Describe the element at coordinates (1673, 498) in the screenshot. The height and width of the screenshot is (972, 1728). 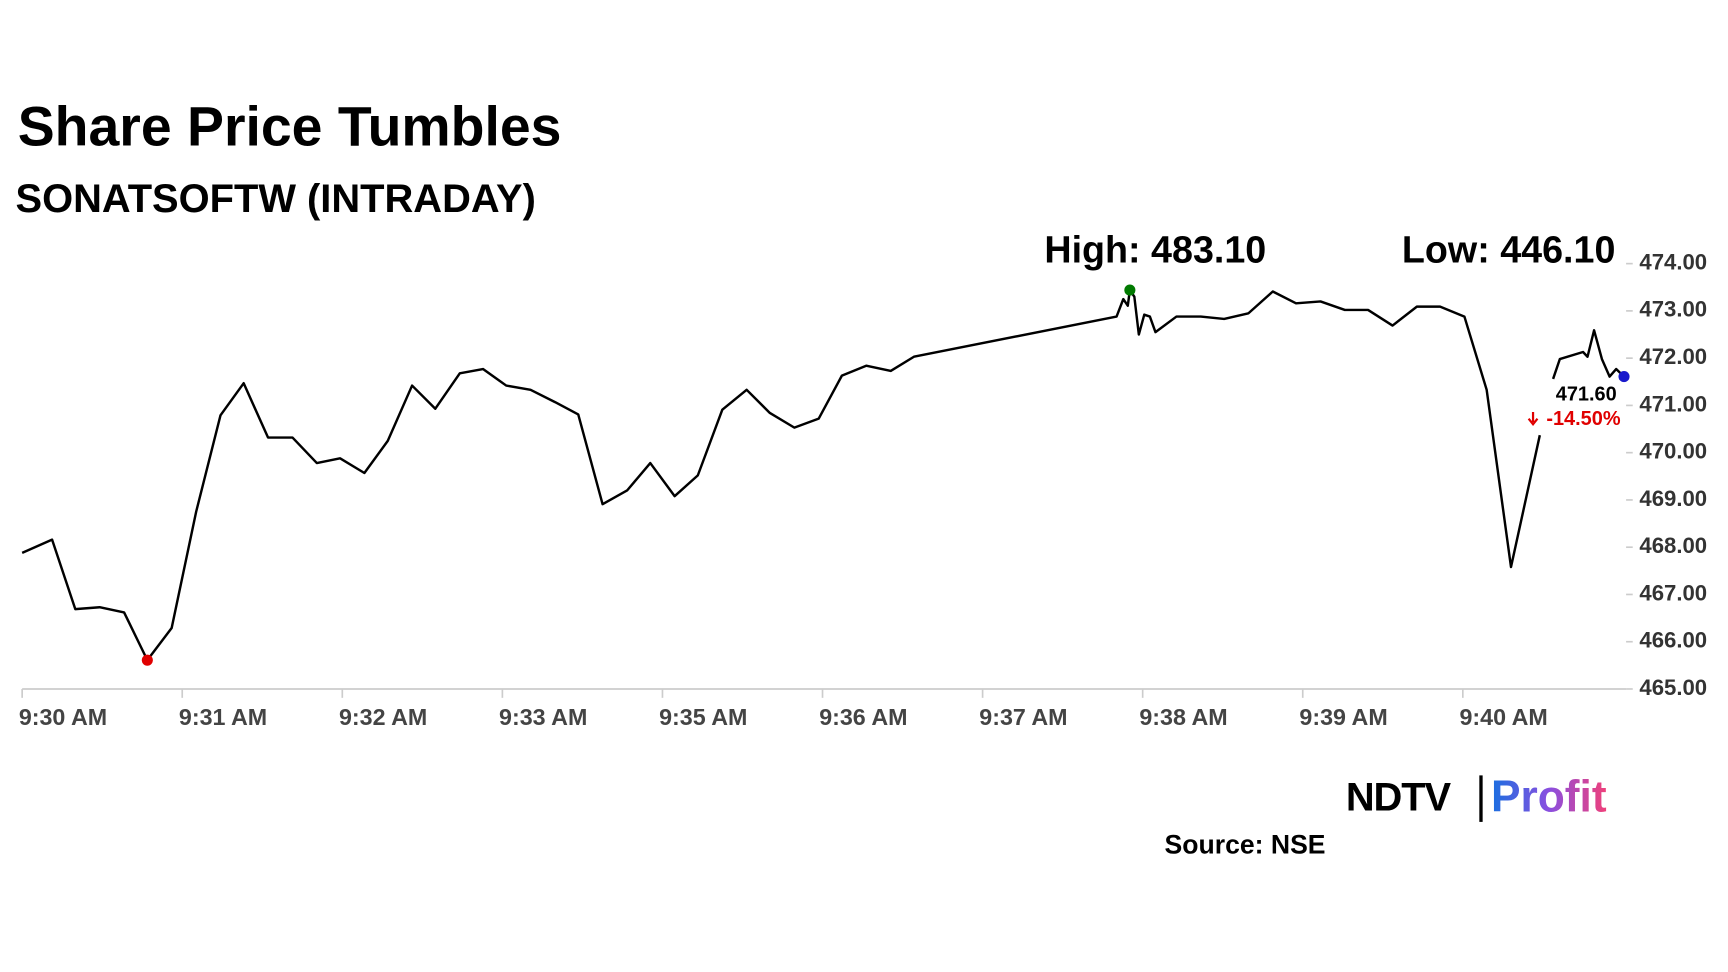
I see `y-tick-label: 469.00` at that location.